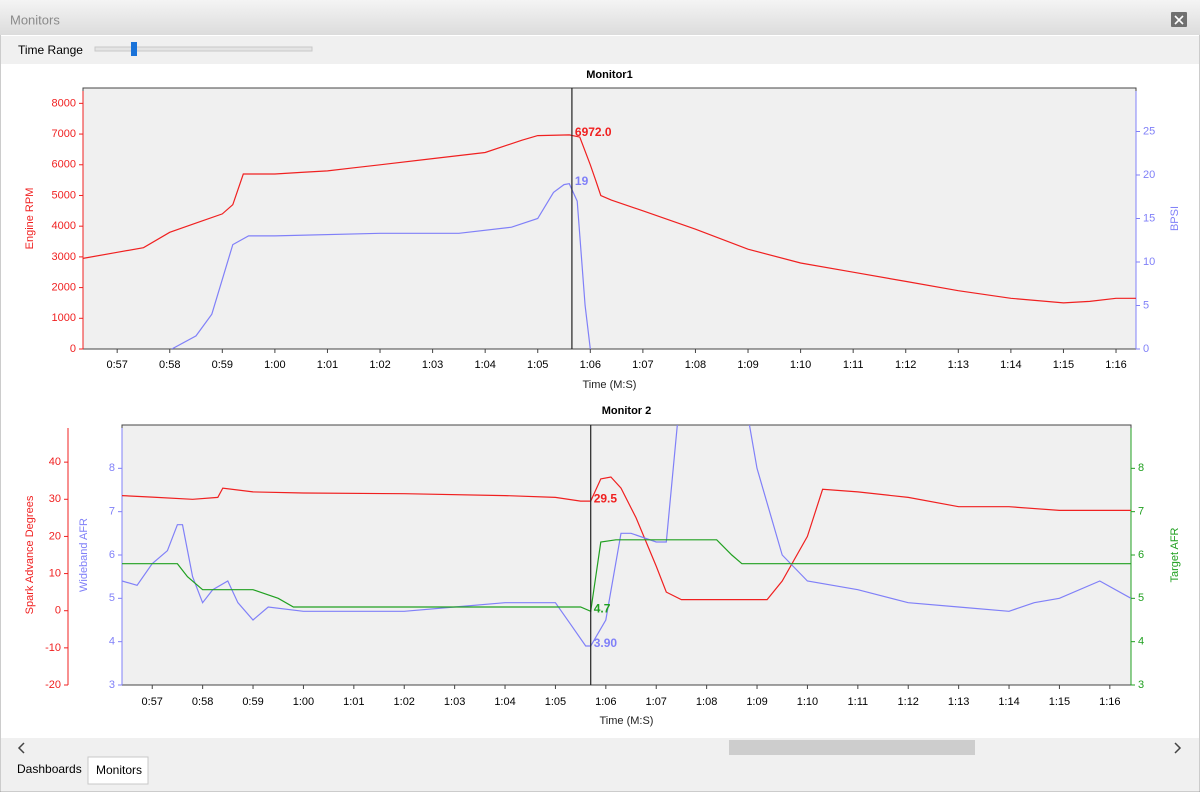 This screenshot has width=1200, height=792. I want to click on y-tick-label: 4000, so click(64, 226).